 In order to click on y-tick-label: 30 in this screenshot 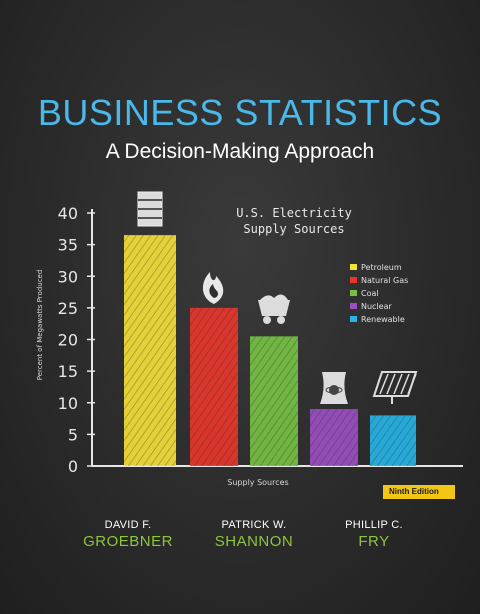, I will do `click(68, 276)`.